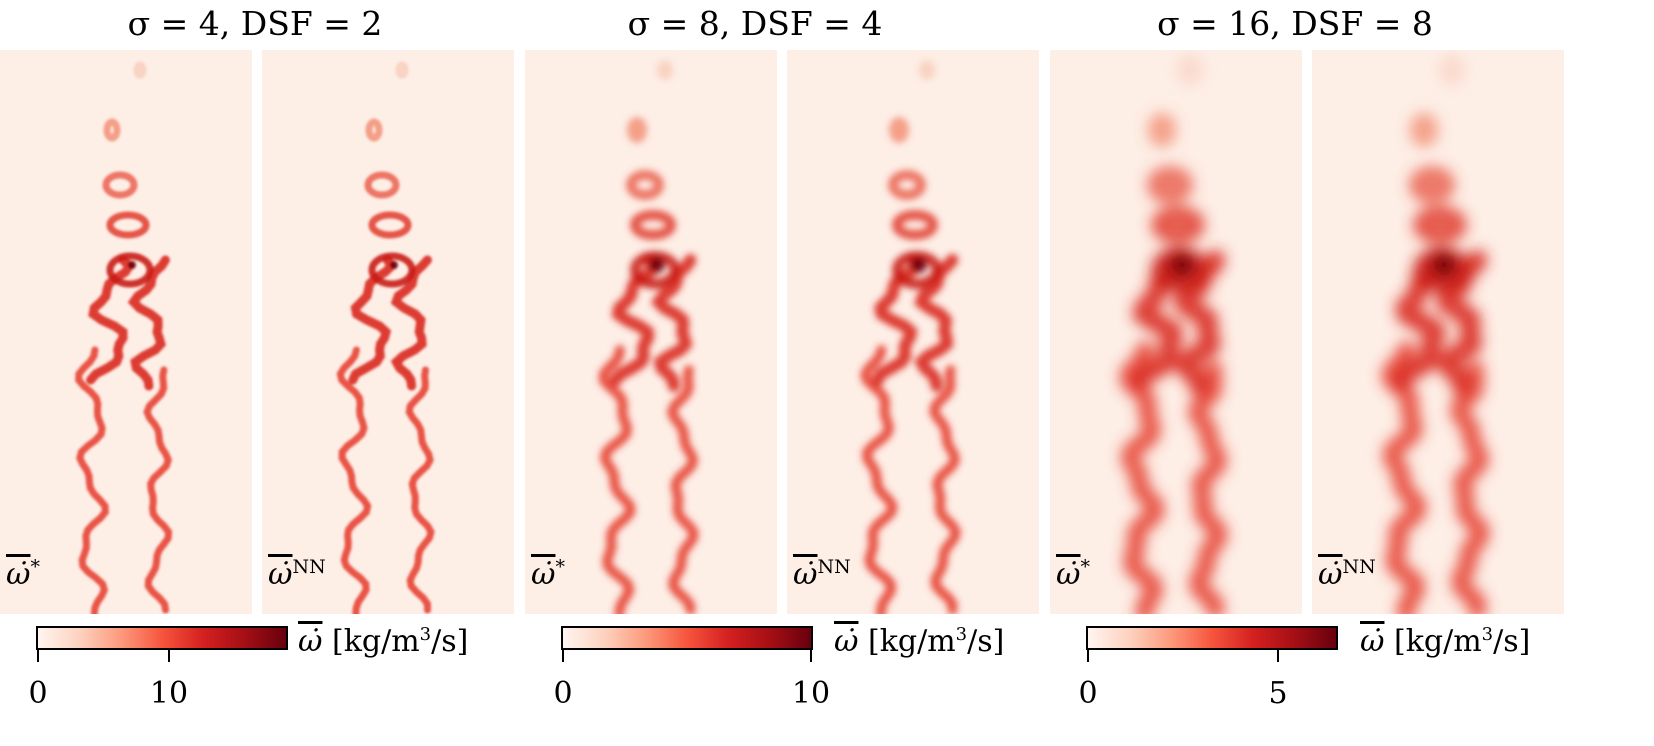 The width and height of the screenshot is (1654, 746). Describe the element at coordinates (169, 693) in the screenshot. I see `colorbar-1-ticklabel-1: 10` at that location.